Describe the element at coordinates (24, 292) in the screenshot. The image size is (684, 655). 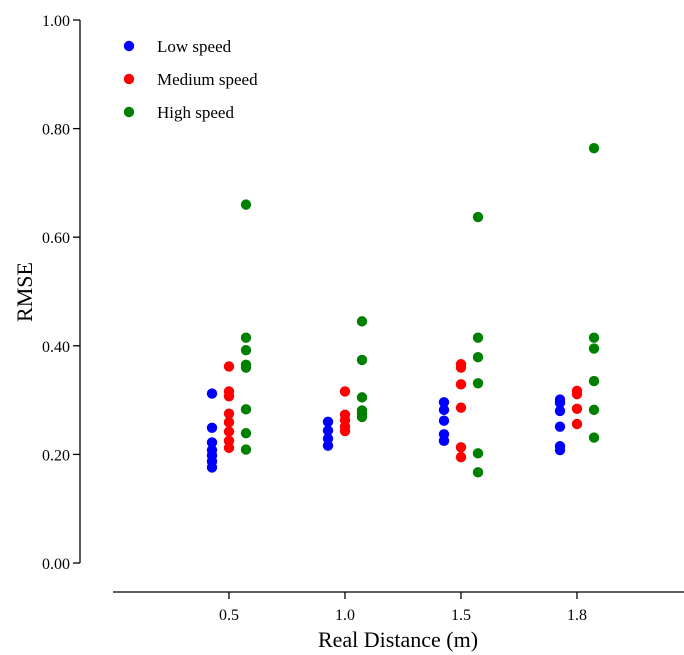
I see `y-axis-label: RMSE` at that location.